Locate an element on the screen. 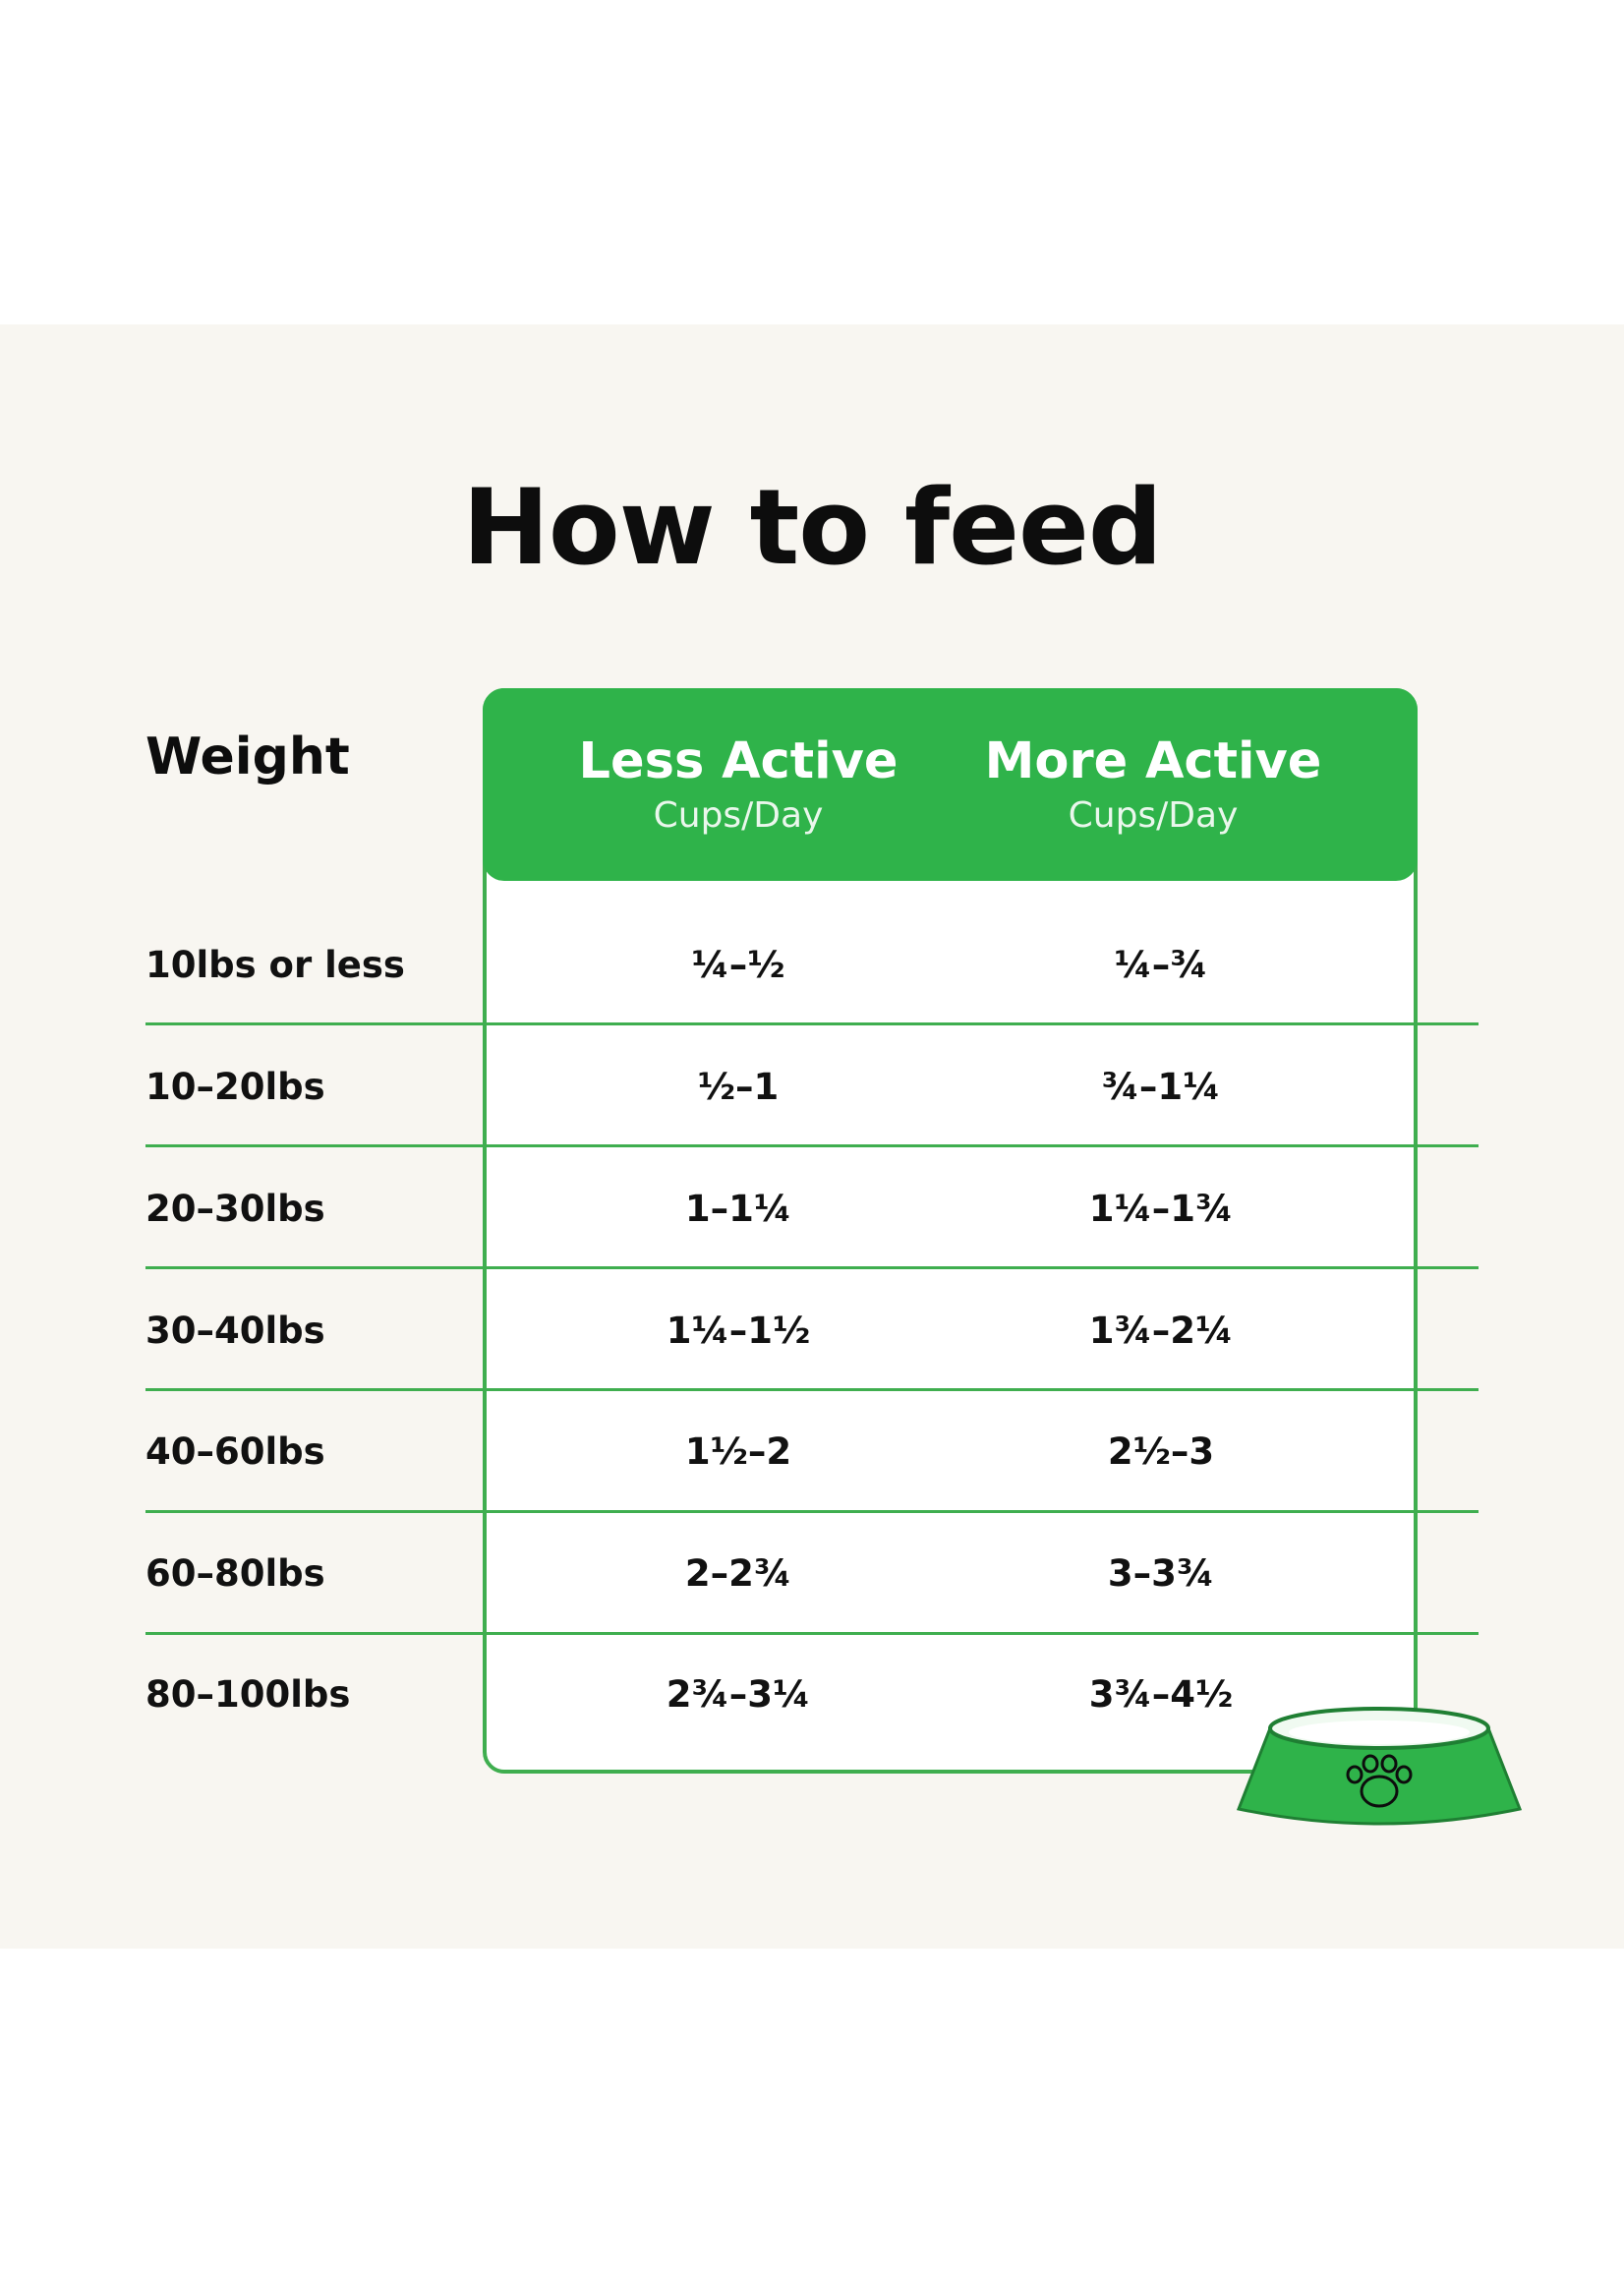  row-weight-label: 30–40lbs is located at coordinates (235, 1331).